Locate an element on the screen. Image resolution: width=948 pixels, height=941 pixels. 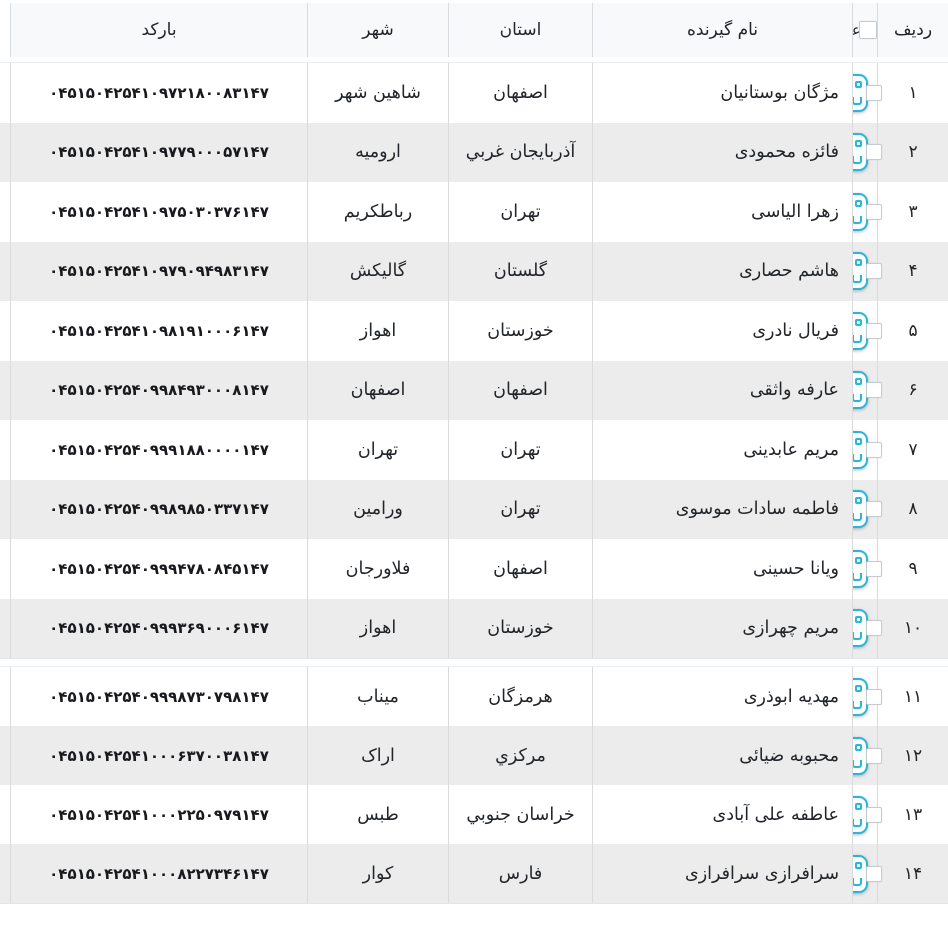
header-radif: ردیف is located at coordinates (912, 30).